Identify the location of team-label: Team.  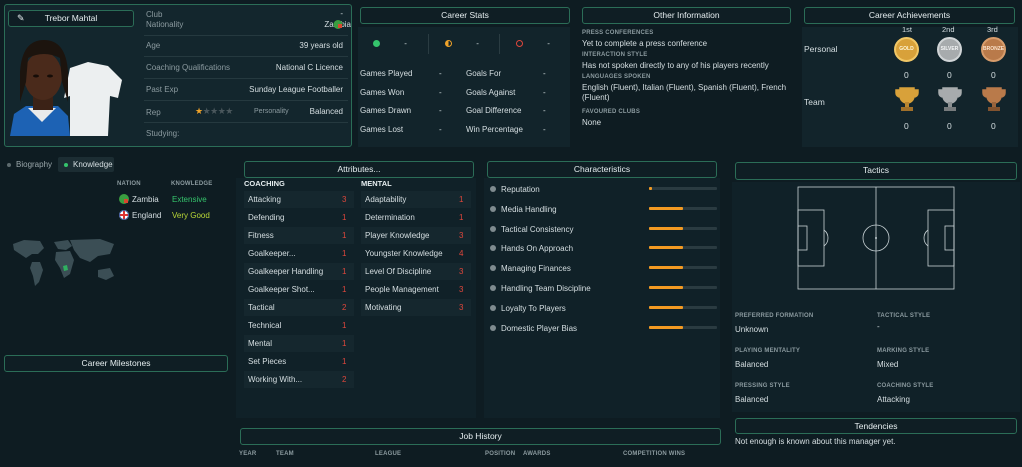
(814, 102).